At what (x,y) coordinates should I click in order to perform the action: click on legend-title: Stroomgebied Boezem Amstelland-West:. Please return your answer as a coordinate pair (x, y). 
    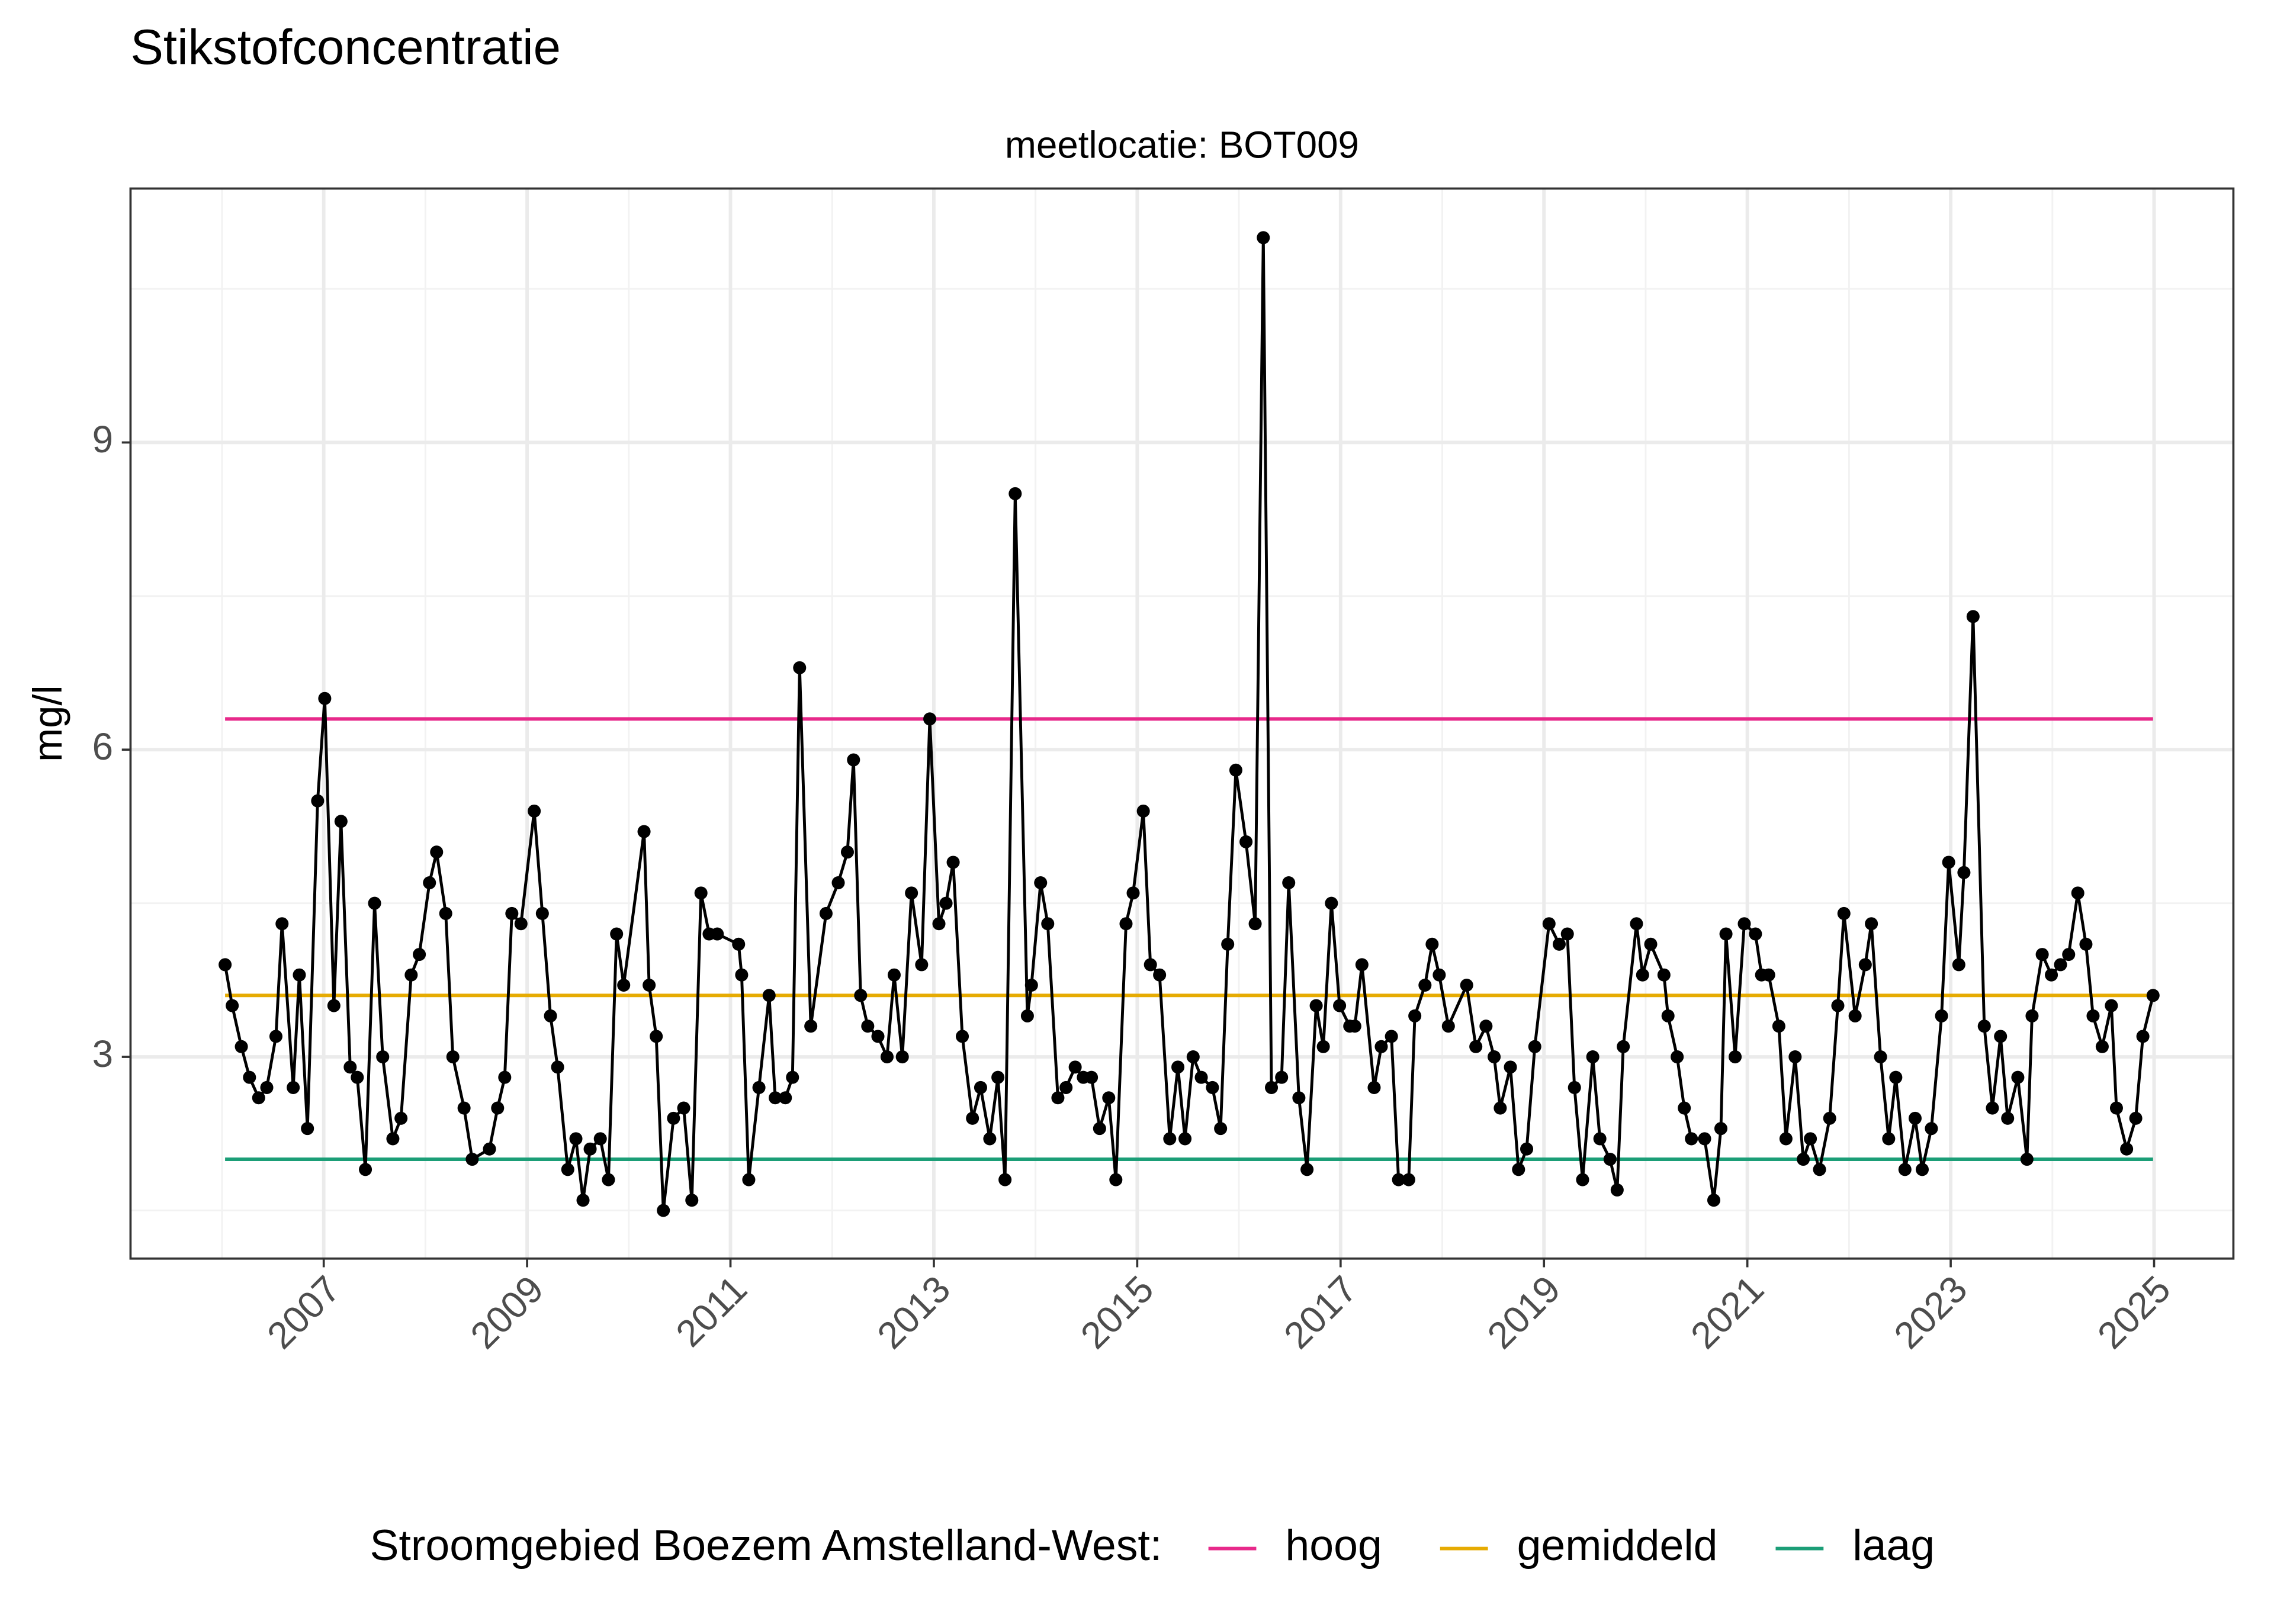
    Looking at the image, I should click on (766, 1545).